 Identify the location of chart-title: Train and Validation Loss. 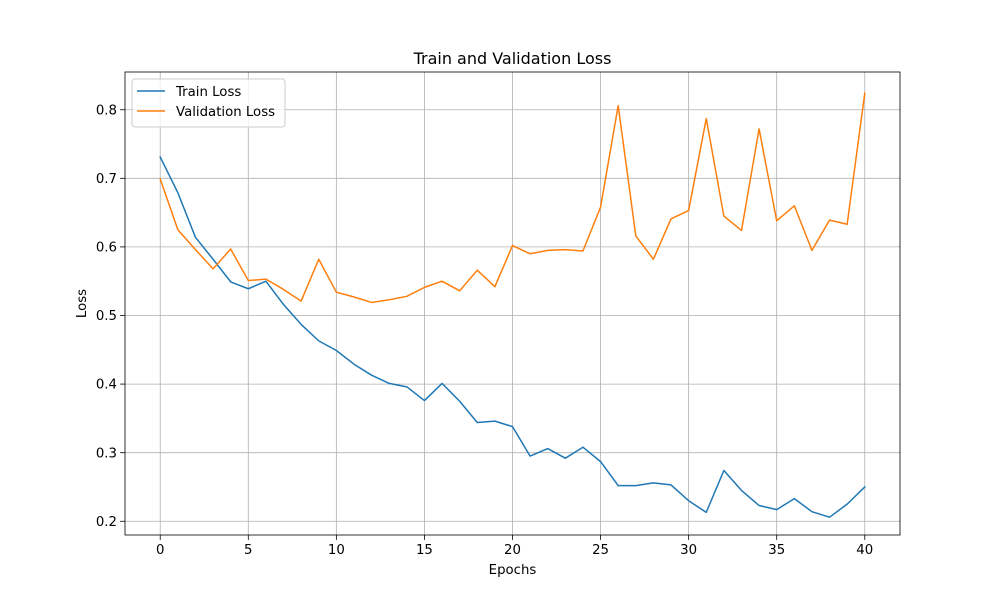
(512, 58).